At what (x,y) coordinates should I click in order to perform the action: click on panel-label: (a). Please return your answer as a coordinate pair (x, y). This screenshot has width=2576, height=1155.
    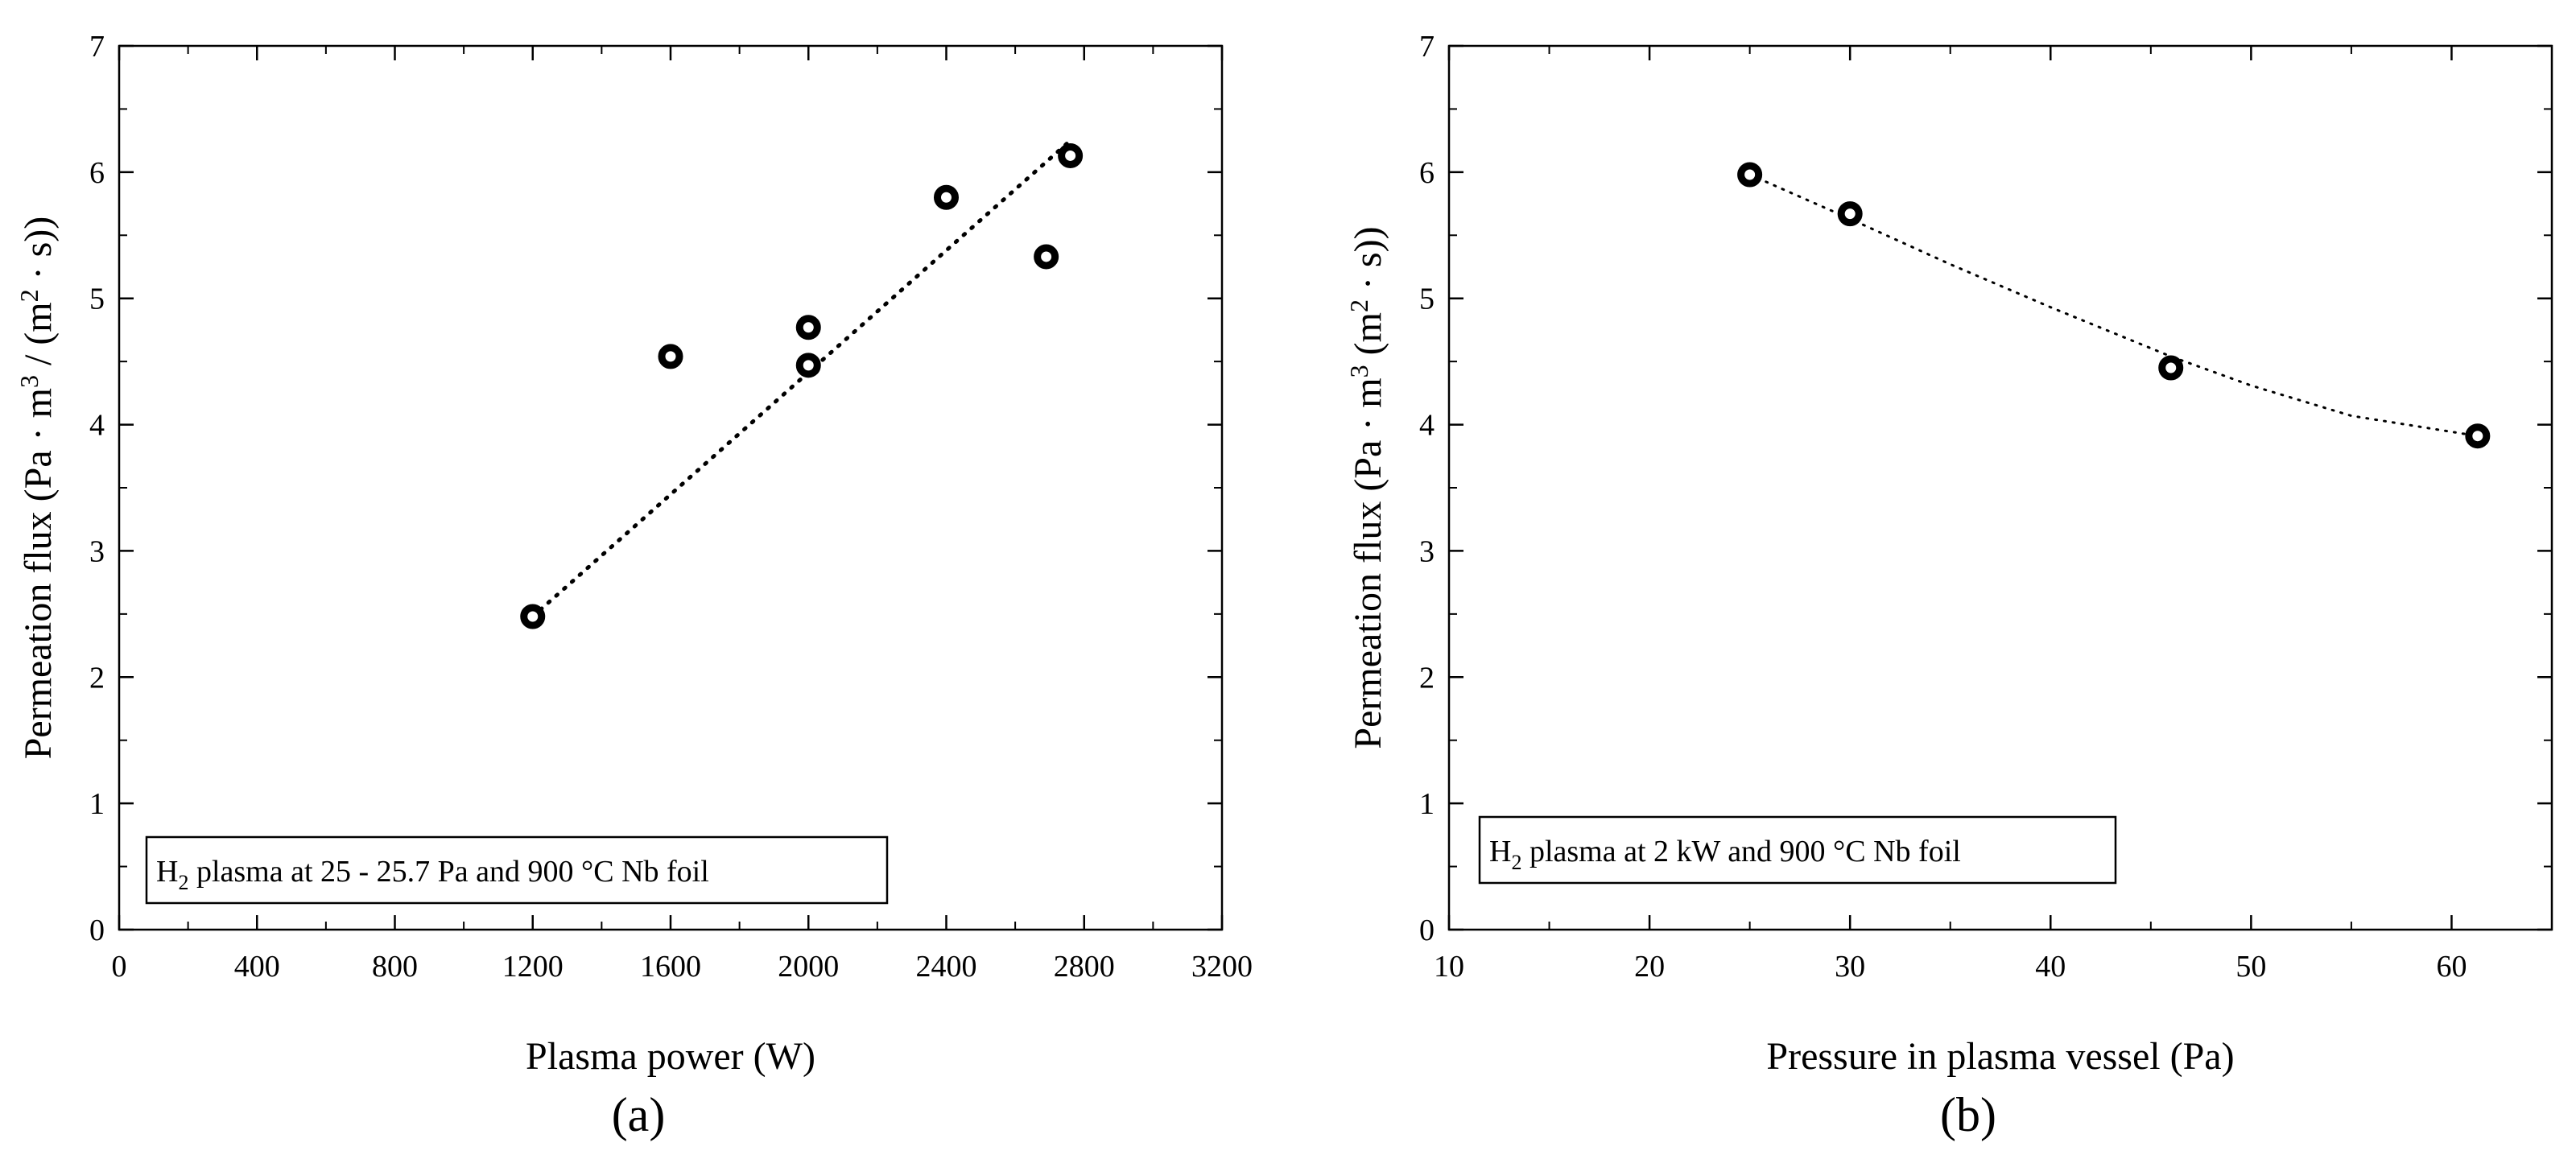
    Looking at the image, I should click on (639, 1115).